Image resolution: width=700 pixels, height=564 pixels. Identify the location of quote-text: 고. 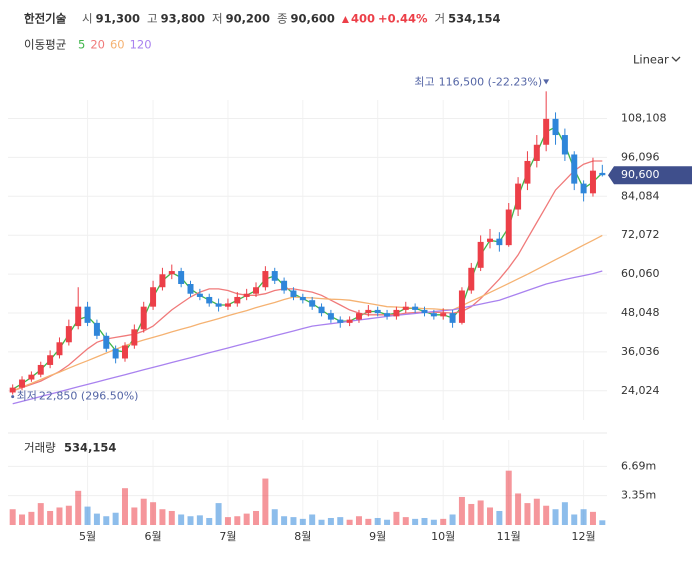
(152, 19).